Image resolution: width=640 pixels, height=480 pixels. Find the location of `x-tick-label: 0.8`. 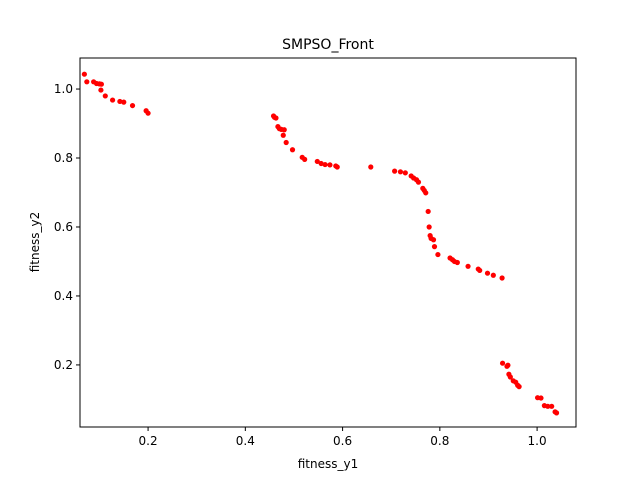

x-tick-label: 0.8 is located at coordinates (439, 441).